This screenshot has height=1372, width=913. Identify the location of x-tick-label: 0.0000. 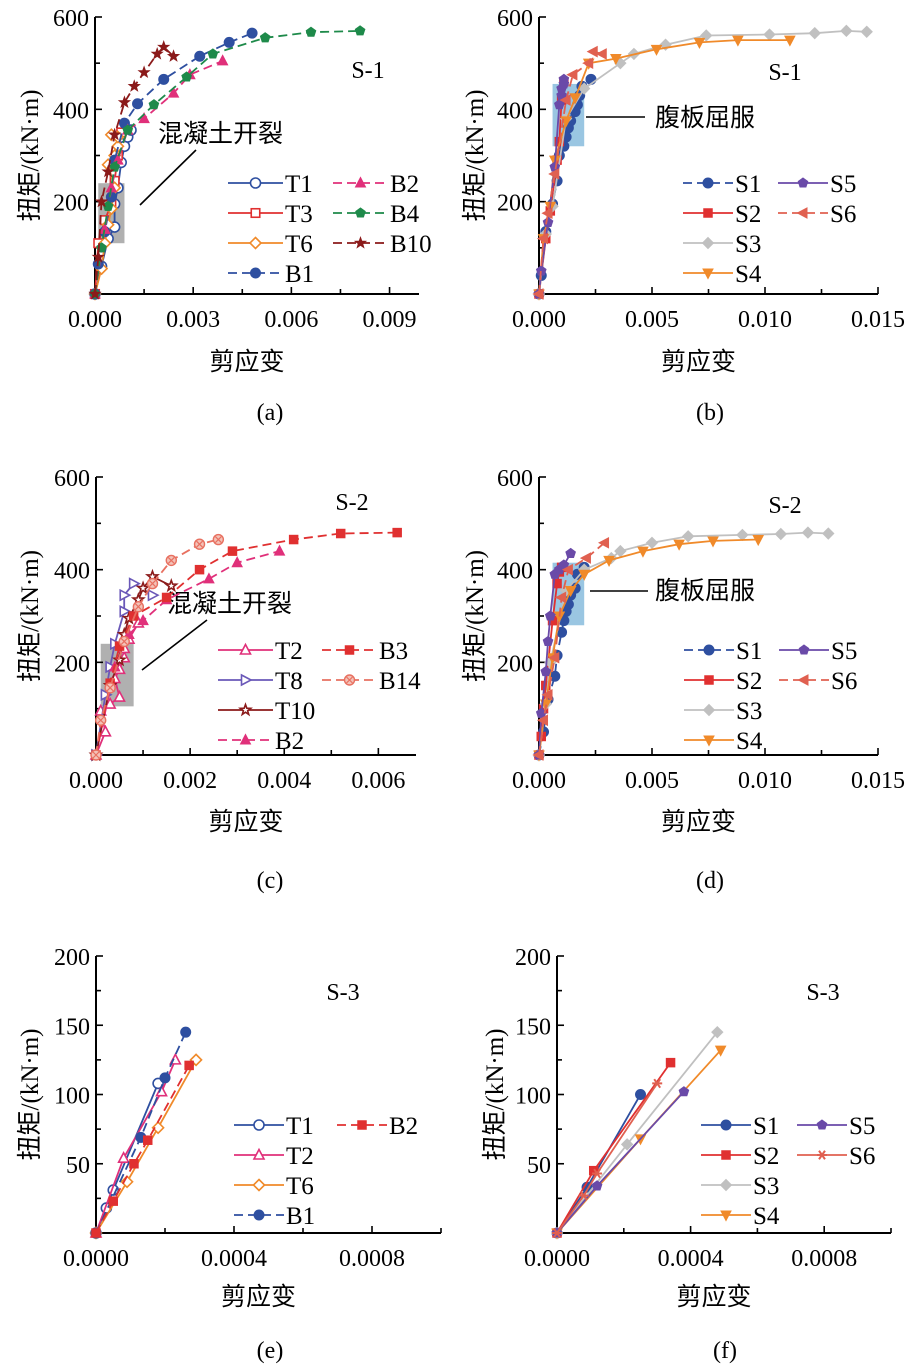
(96, 1259).